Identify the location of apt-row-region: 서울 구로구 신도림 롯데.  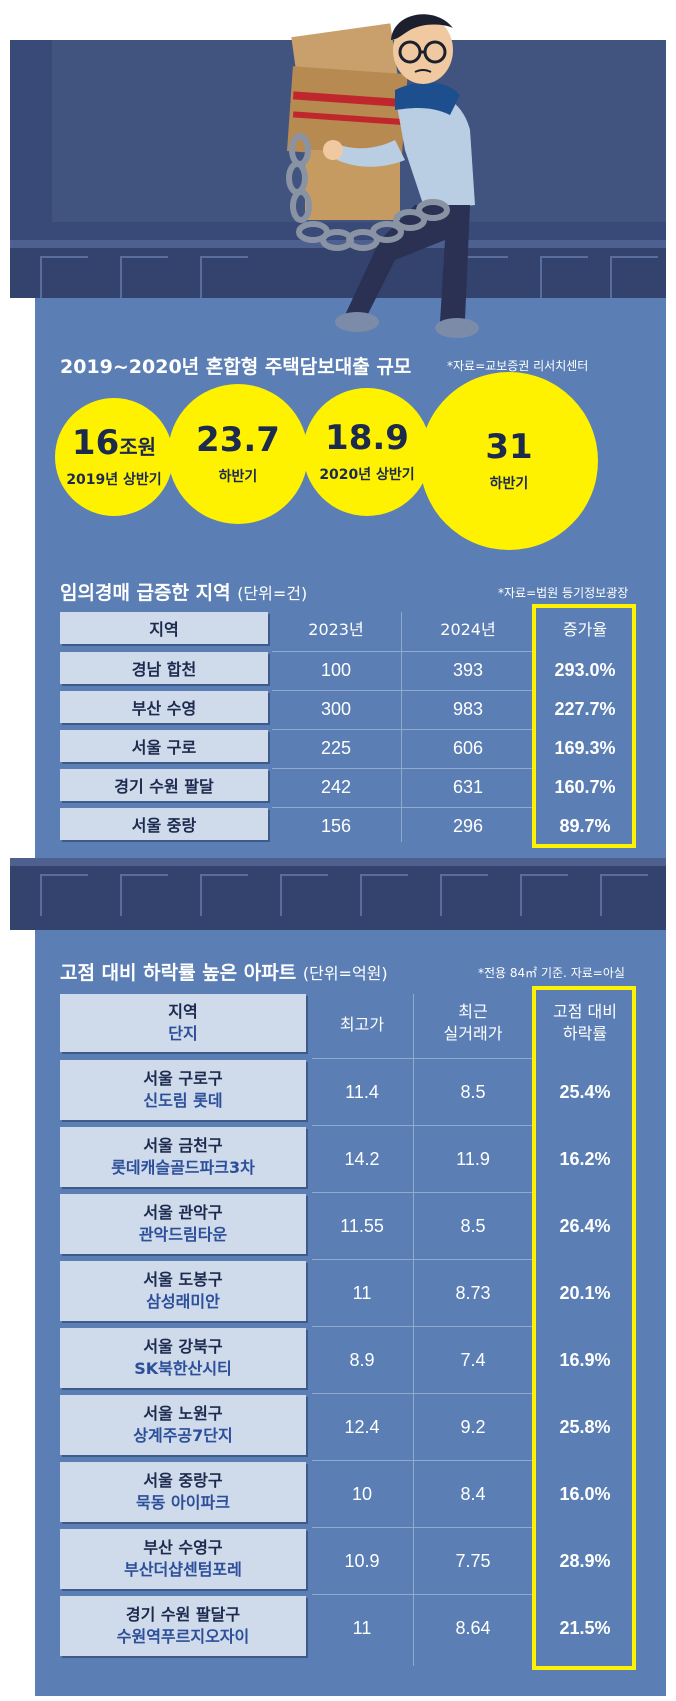
(183, 1090).